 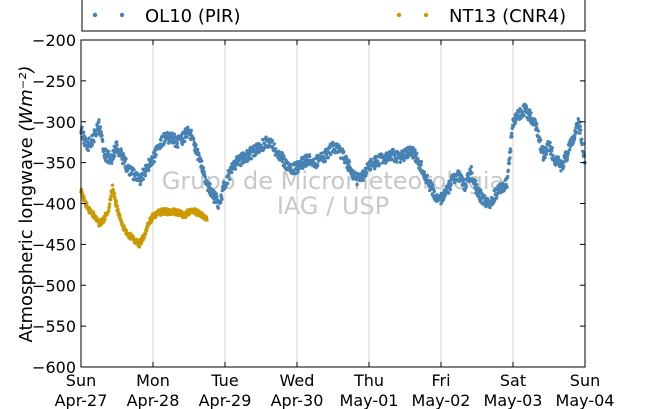 I want to click on y-tick-label: −250, so click(x=54, y=81).